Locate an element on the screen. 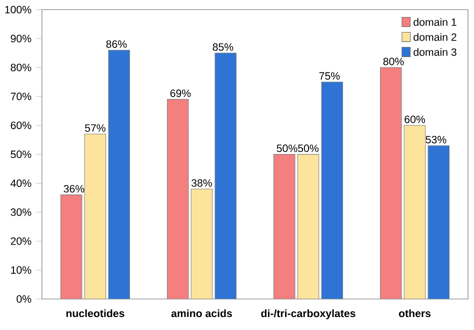 The image size is (474, 330). y-tick-label: 100% is located at coordinates (18, 10).